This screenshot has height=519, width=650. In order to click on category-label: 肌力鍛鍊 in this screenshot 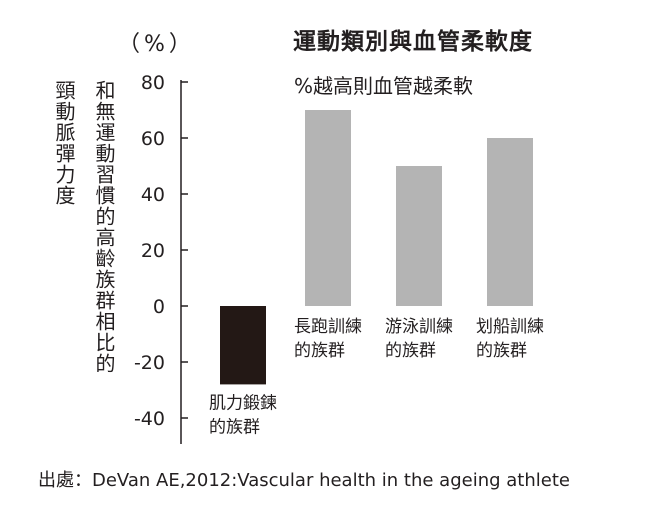, I will do `click(243, 403)`.